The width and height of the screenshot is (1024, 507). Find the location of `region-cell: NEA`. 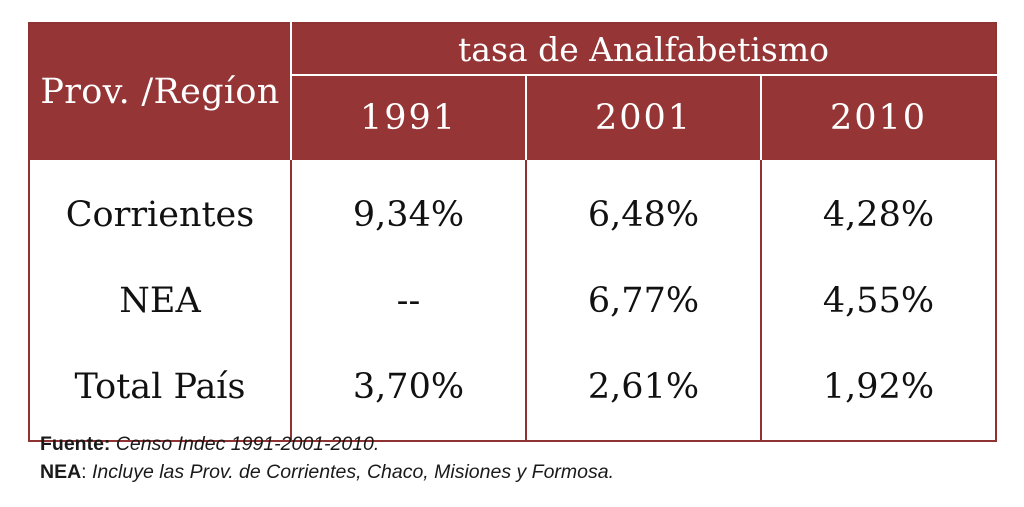

region-cell: NEA is located at coordinates (160, 301).